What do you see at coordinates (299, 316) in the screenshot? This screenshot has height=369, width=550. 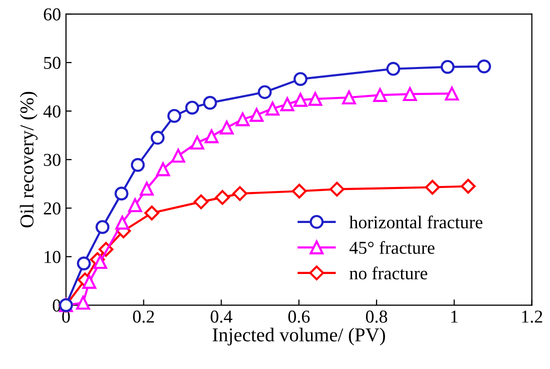 I see `x-tick-label: 0.6` at bounding box center [299, 316].